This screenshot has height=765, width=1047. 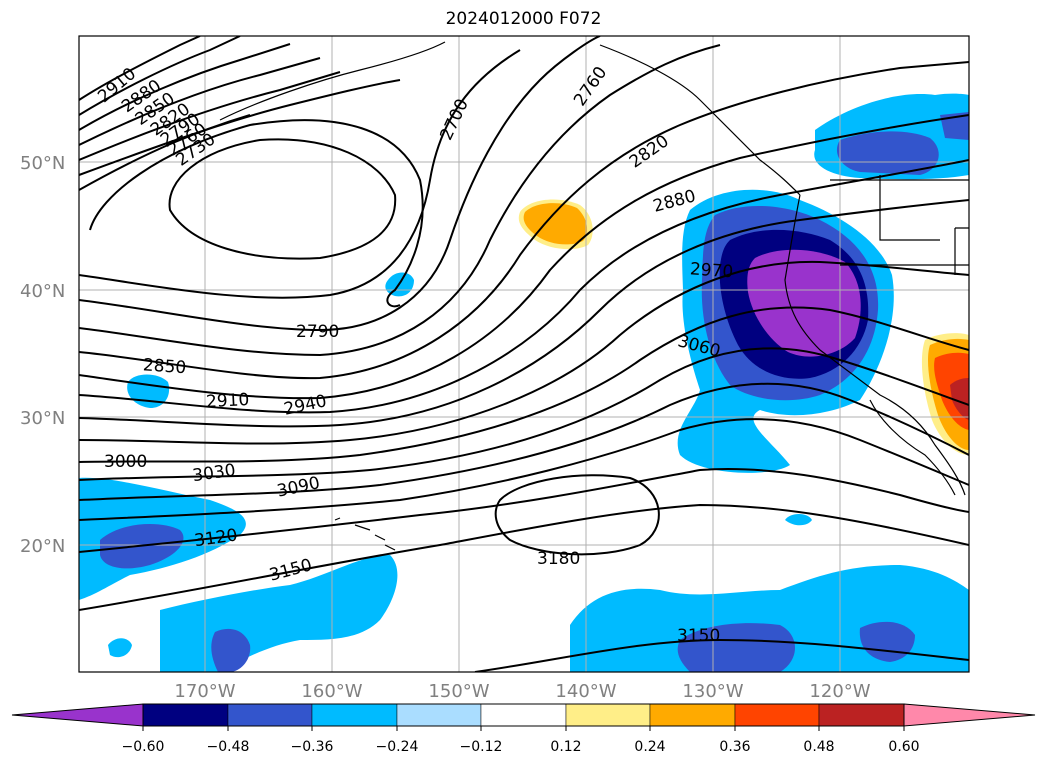 I want to click on lat-label: 30°N, so click(x=42, y=418).